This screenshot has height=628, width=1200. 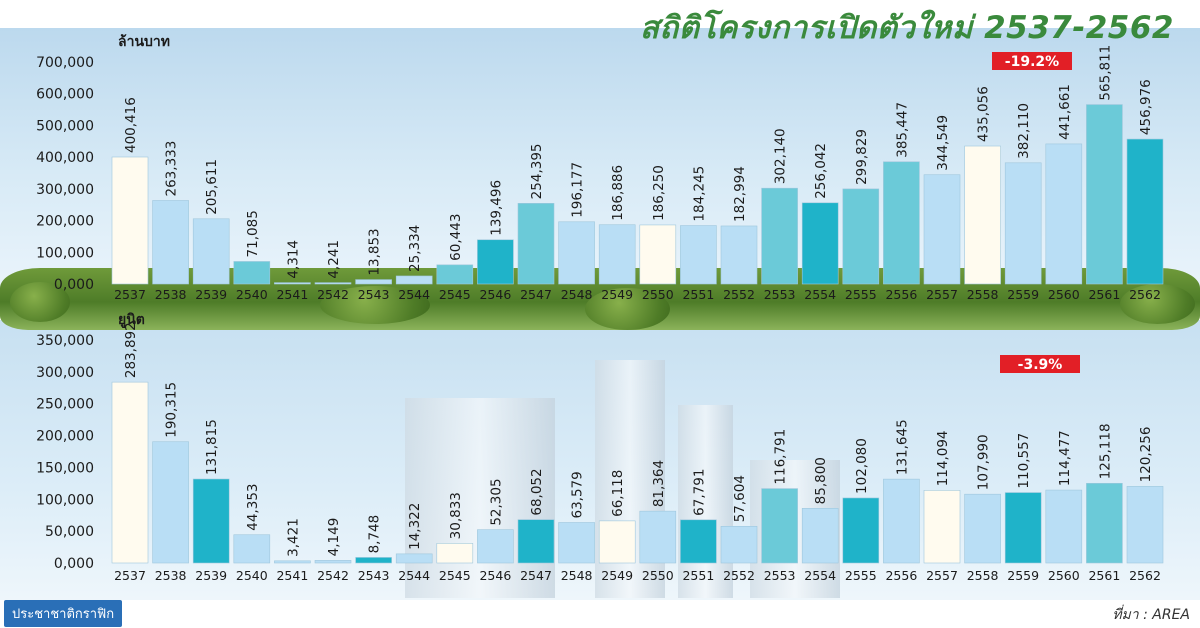 I want to click on value-label: 344,549, so click(x=943, y=143).